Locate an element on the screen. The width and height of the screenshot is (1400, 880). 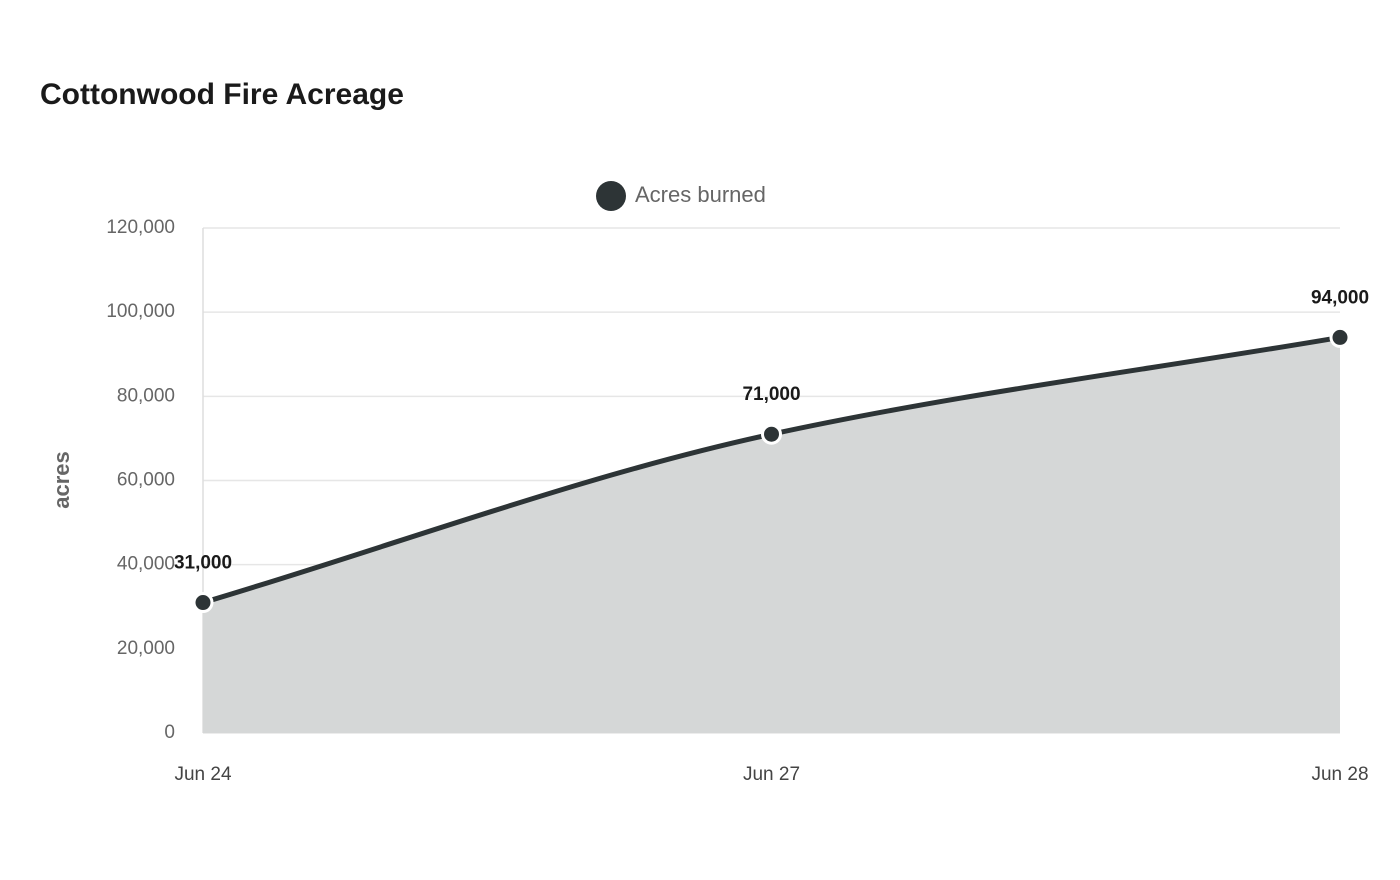
y-axis-label: acres is located at coordinates (61, 480).